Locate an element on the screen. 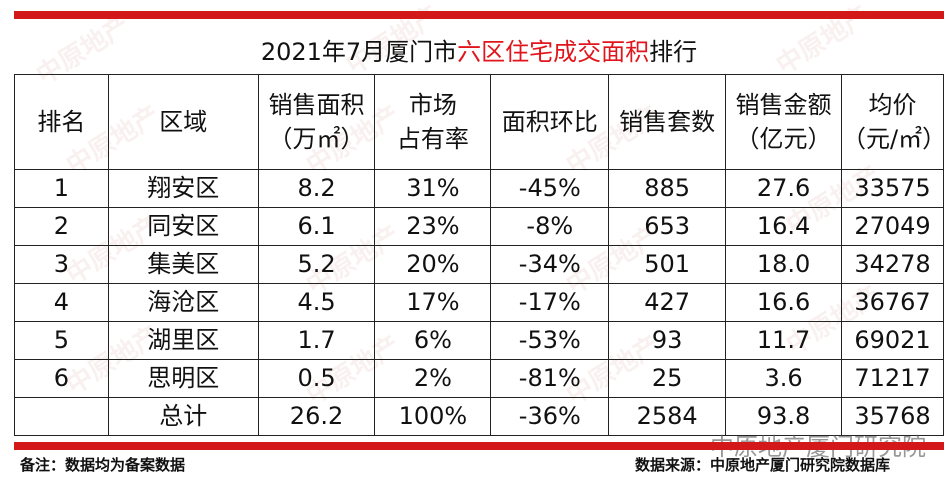 This screenshot has height=492, width=951. table-row: 4 海沧区 4.5 17% -17% 427 16.6 36767 is located at coordinates (479, 302).